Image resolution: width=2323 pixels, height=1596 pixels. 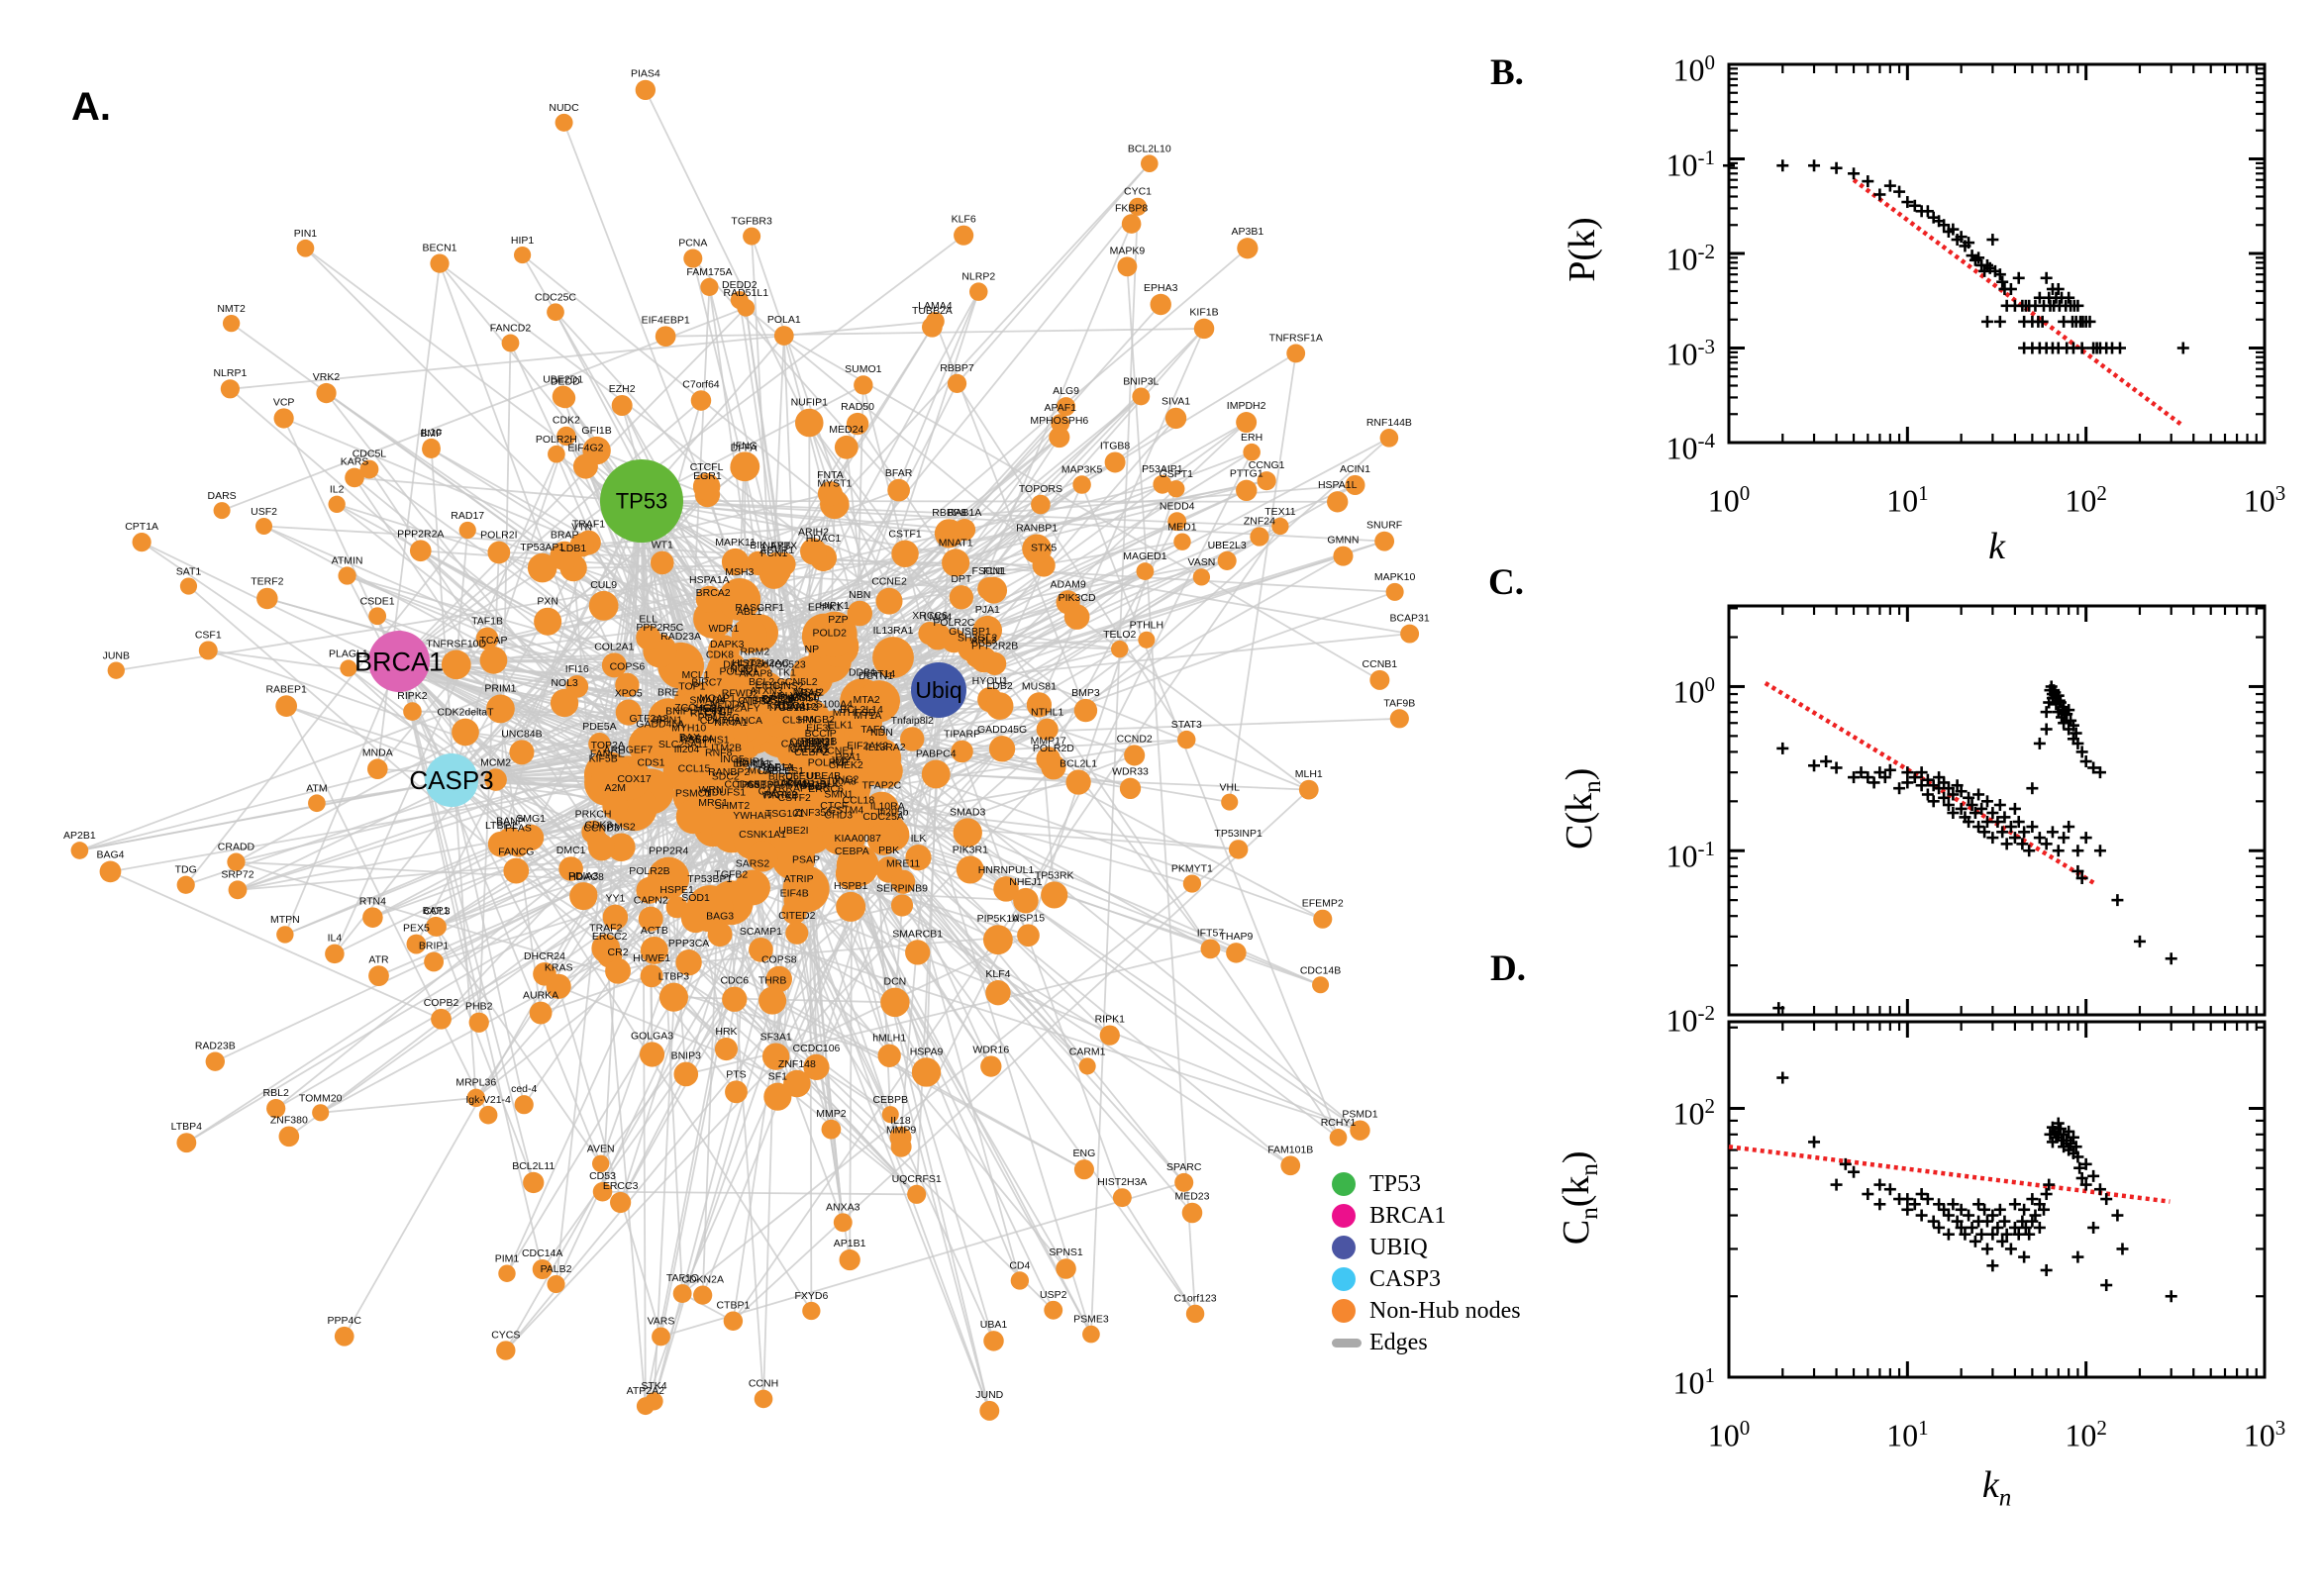 I want to click on svg-text: CUL9, so click(x=603, y=585).